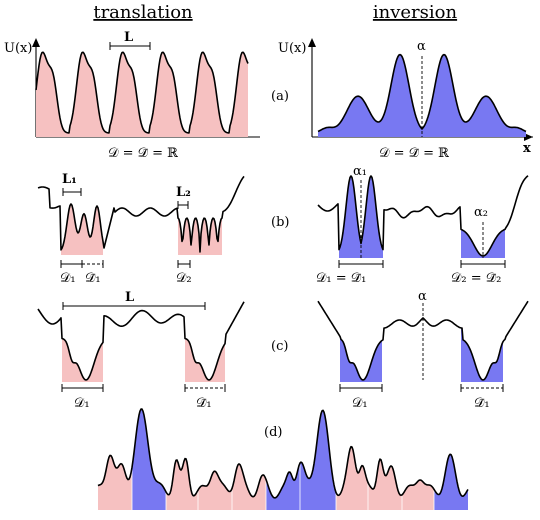  What do you see at coordinates (273, 432) in the screenshot?
I see `panel-d-tag: (d)` at bounding box center [273, 432].